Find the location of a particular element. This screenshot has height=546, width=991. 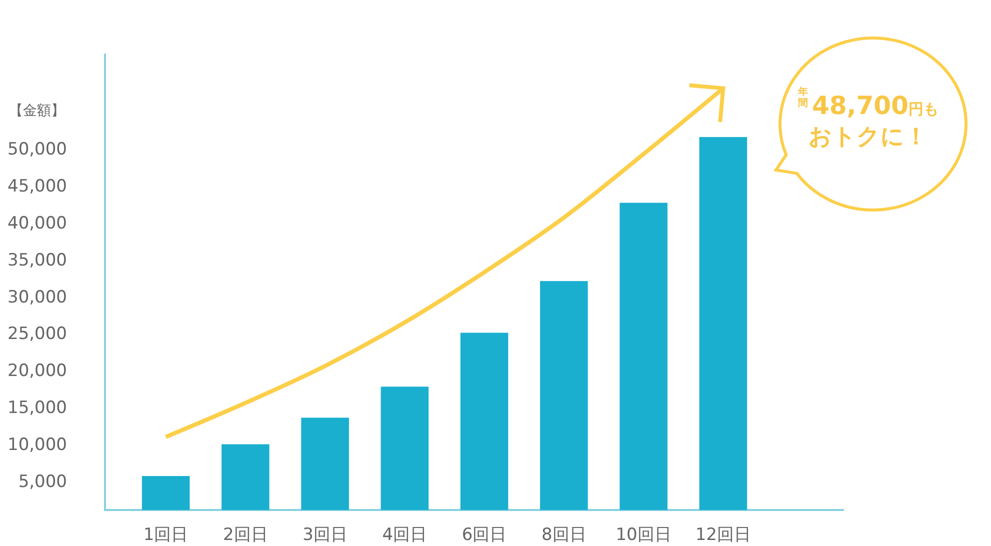

x-tick-label: 4回日 is located at coordinates (405, 535).